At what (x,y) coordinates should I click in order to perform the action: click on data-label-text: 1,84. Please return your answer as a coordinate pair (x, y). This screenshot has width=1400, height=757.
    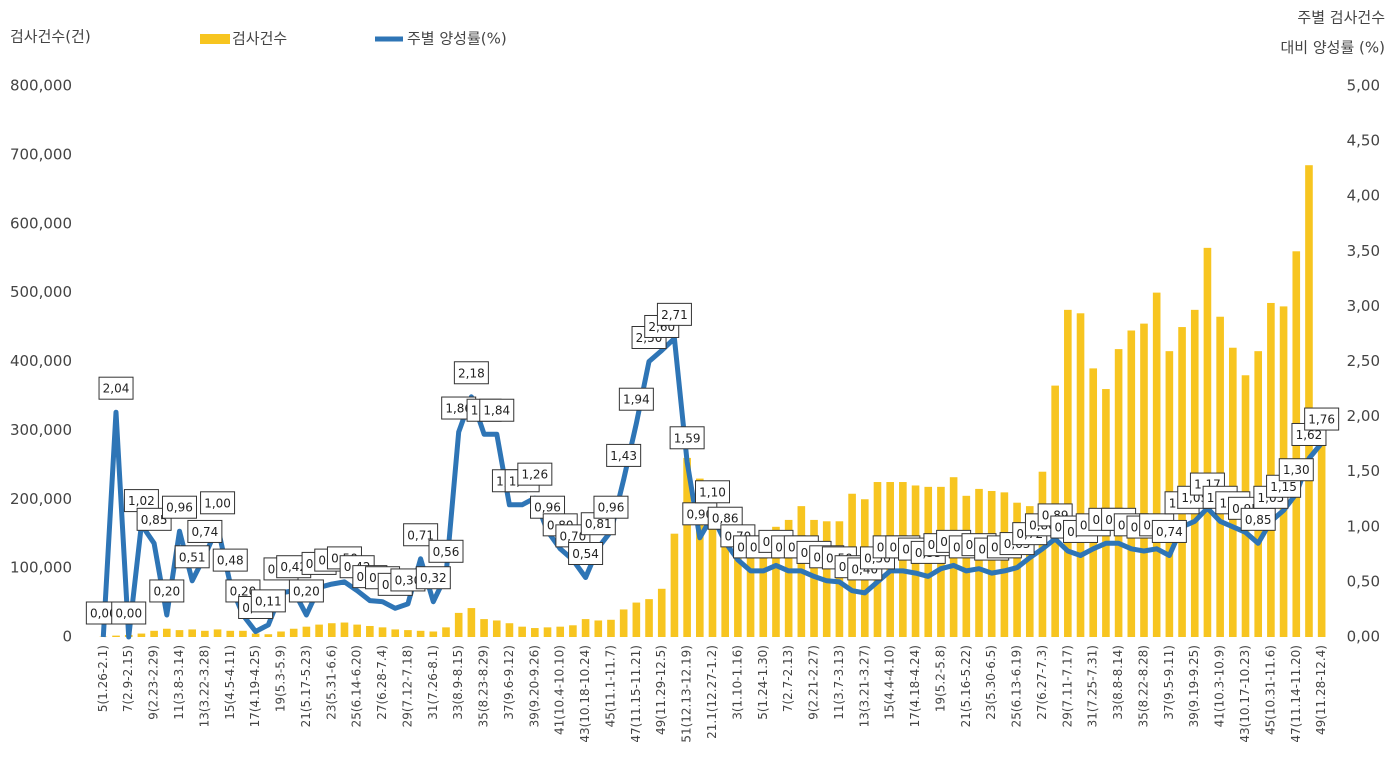
    Looking at the image, I should click on (496, 411).